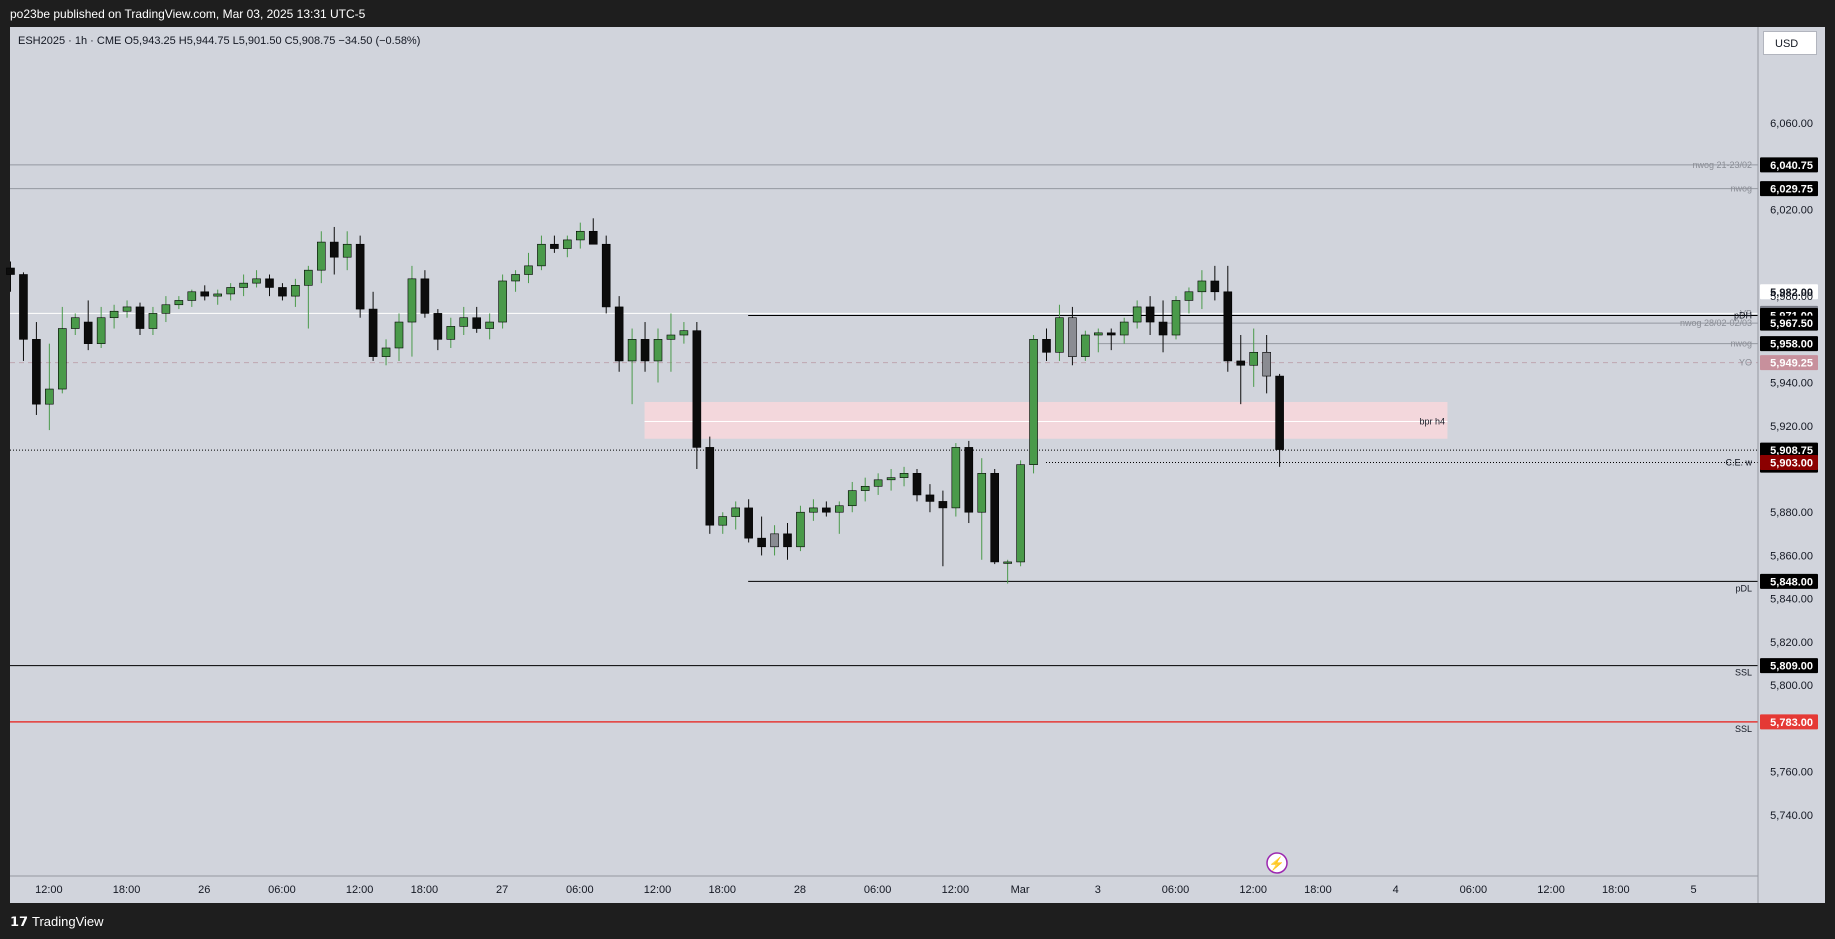 This screenshot has width=1835, height=939. What do you see at coordinates (1791, 124) in the screenshot?
I see `y-tick-0: 6,060.00` at bounding box center [1791, 124].